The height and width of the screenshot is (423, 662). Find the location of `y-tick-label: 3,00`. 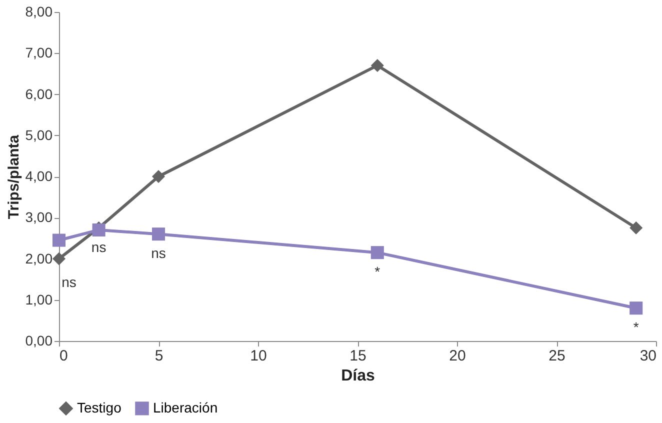

y-tick-label: 3,00 is located at coordinates (39, 217).